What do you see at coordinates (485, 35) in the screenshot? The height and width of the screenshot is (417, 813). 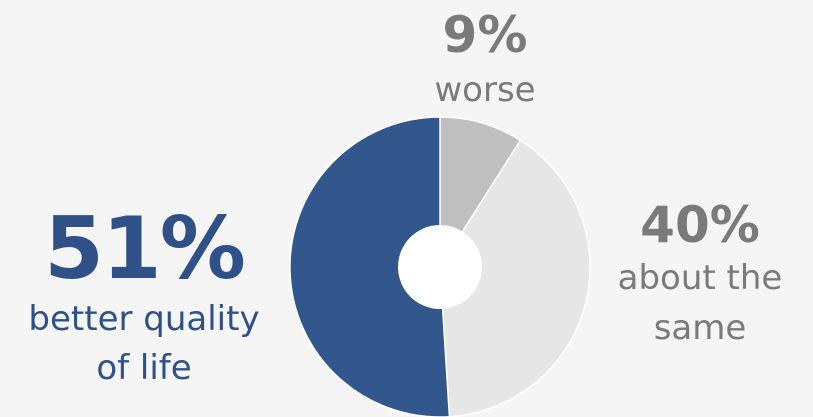 I see `pct-worse: 9%` at bounding box center [485, 35].